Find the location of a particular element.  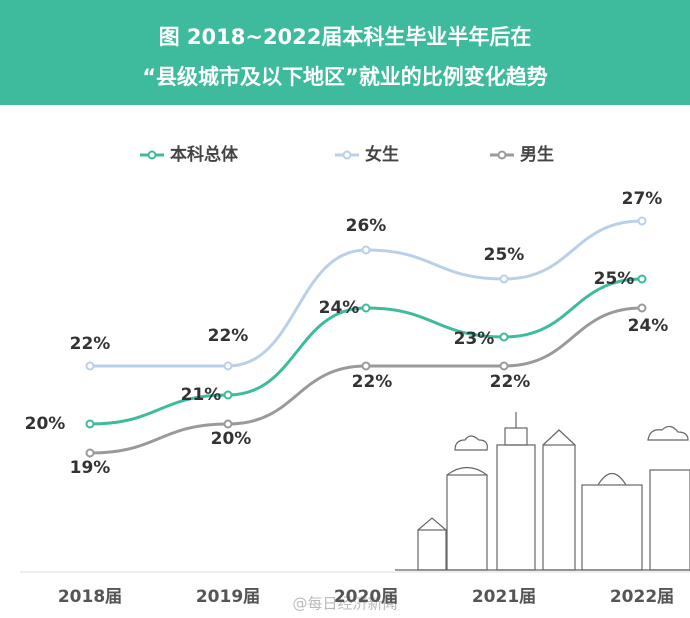

watermark: @每日经济新闻 is located at coordinates (344, 604).